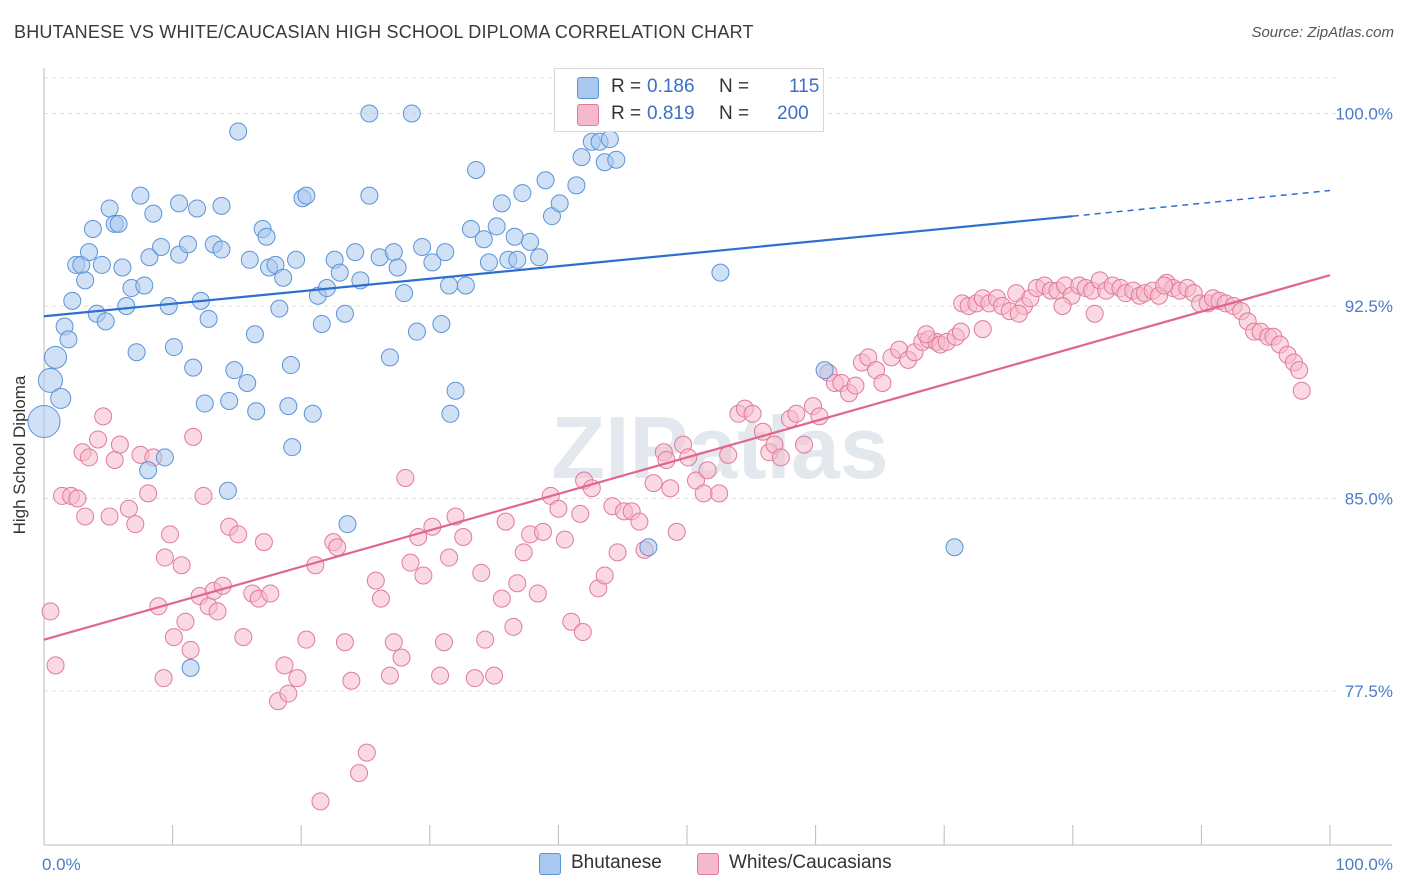  Describe the element at coordinates (1364, 864) in the screenshot. I see `x-tick-label-max: 100.0%` at that location.